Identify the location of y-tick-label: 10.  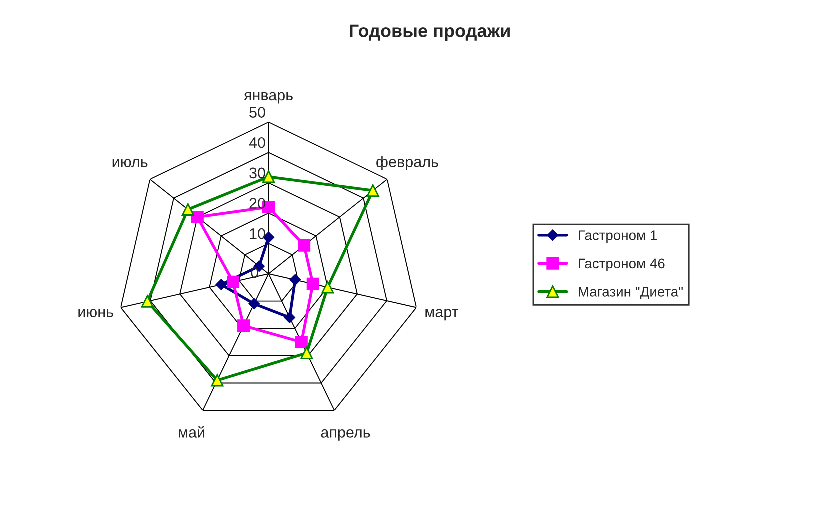
(258, 234).